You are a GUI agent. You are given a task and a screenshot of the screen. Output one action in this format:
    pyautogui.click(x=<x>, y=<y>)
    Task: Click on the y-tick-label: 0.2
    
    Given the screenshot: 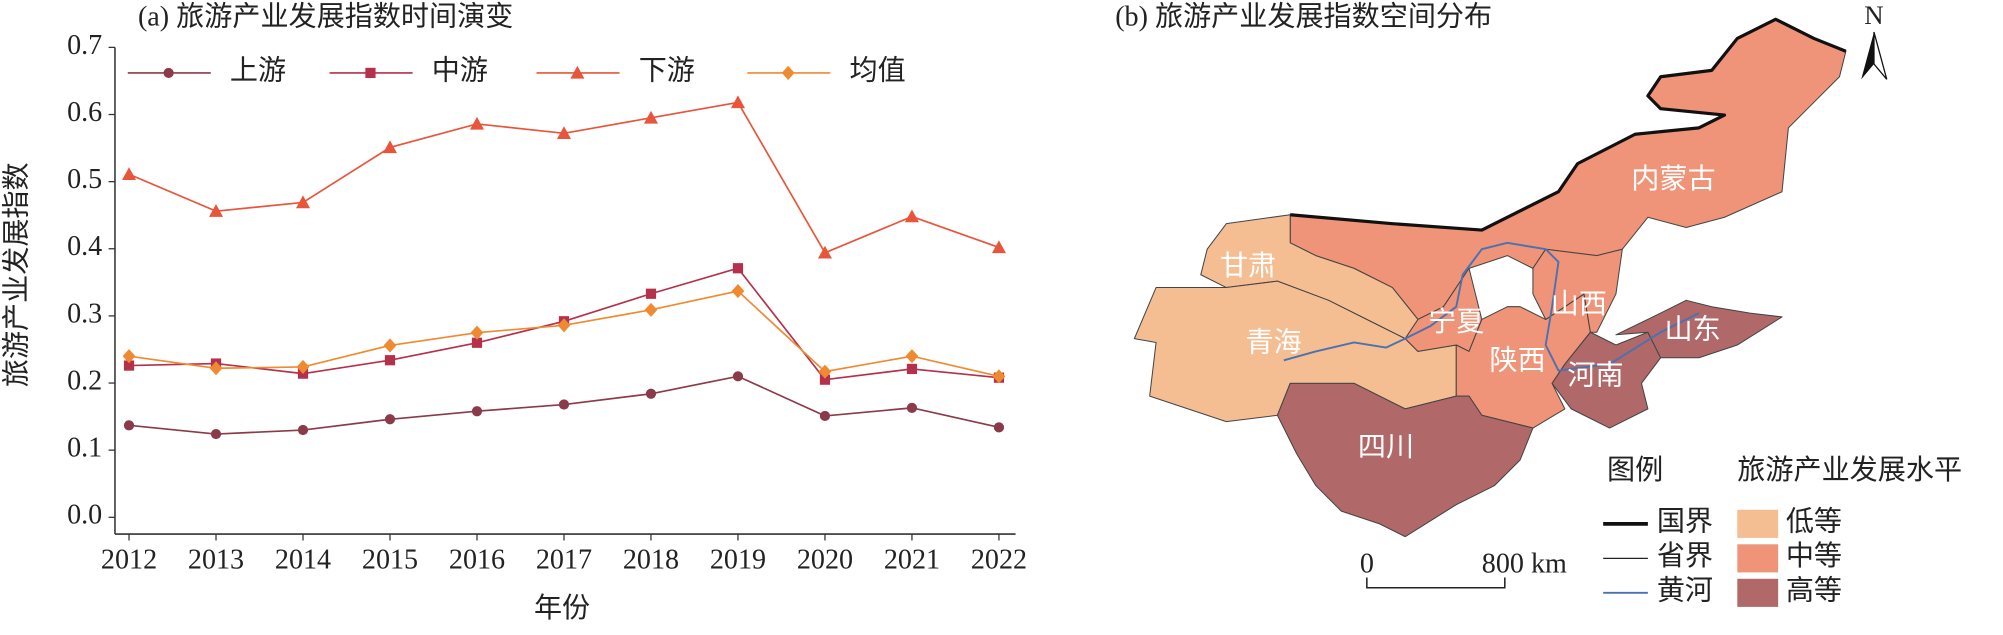 What is the action you would take?
    pyautogui.click(x=84, y=380)
    